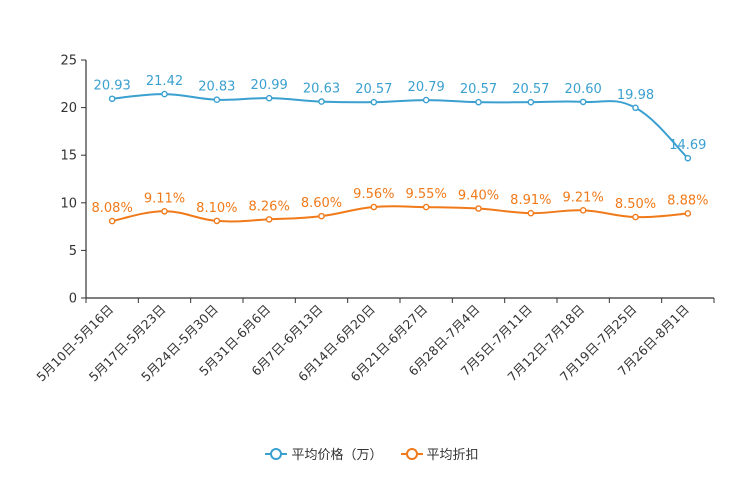  I want to click on data-label: 9.40%, so click(478, 196).